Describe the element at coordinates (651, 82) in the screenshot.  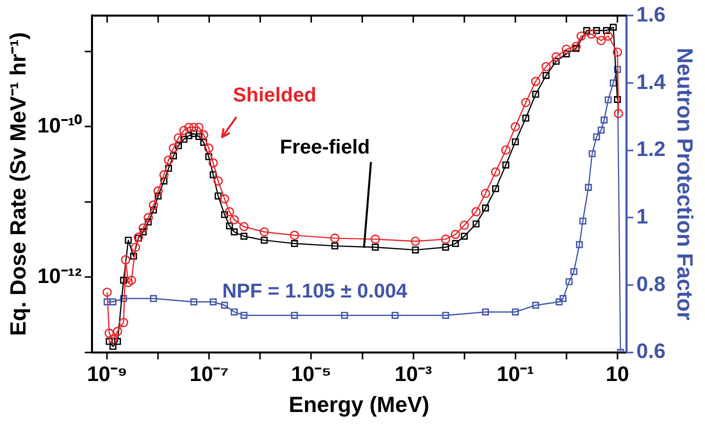
I see `y2-tick-label: 1.4` at that location.